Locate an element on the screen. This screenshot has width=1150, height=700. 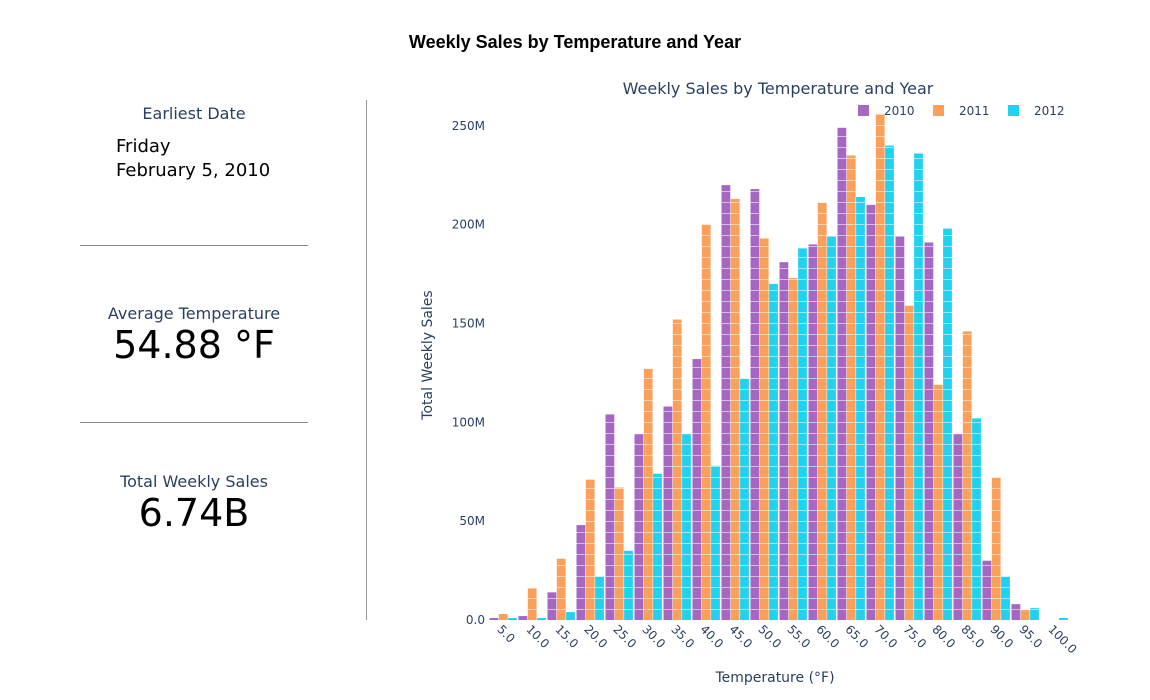
x-tick-label: 25.0 is located at coordinates (624, 636).